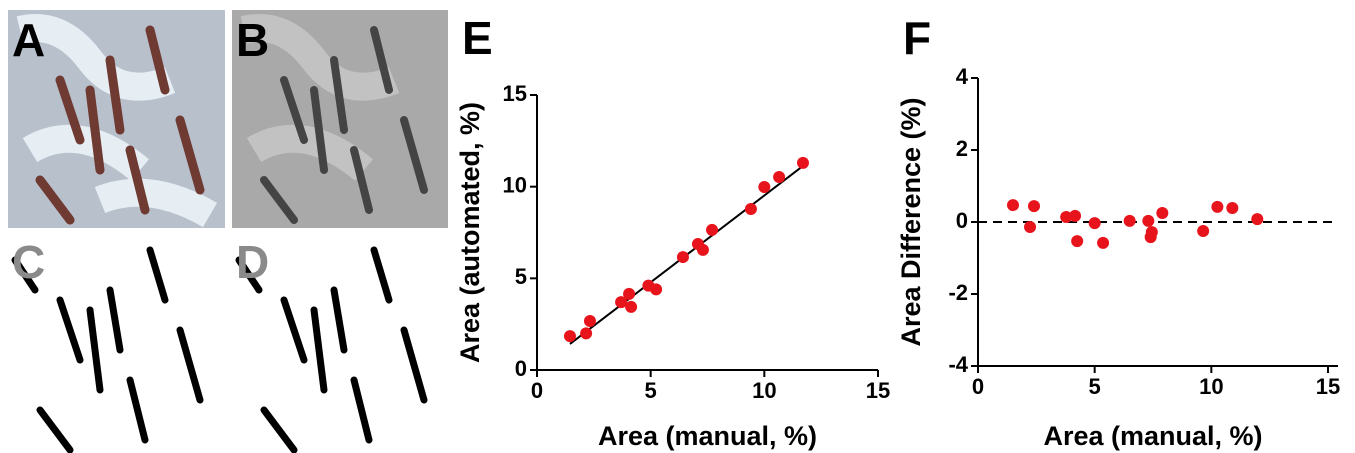  What do you see at coordinates (958, 292) in the screenshot?
I see `y-tick-label: -2` at bounding box center [958, 292].